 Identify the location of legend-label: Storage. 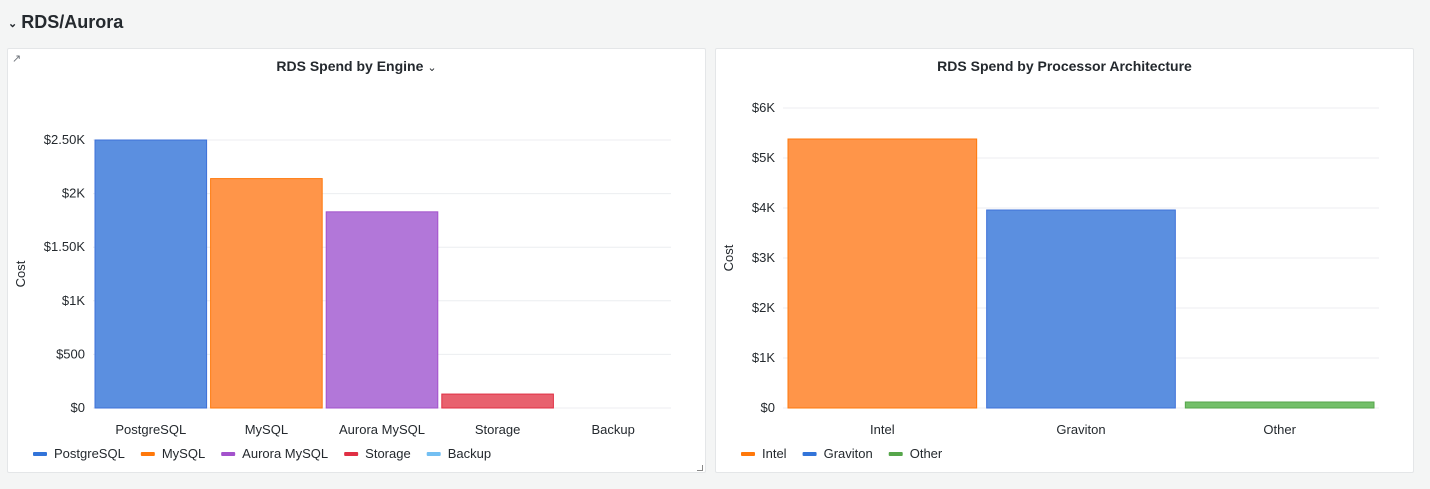
(388, 453).